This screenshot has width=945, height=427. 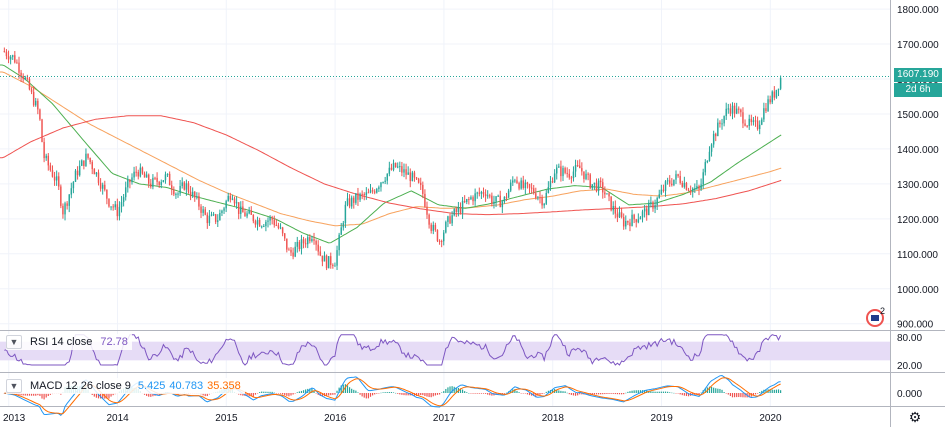 What do you see at coordinates (918, 45) in the screenshot?
I see `price-tick-label: 1700.000` at bounding box center [918, 45].